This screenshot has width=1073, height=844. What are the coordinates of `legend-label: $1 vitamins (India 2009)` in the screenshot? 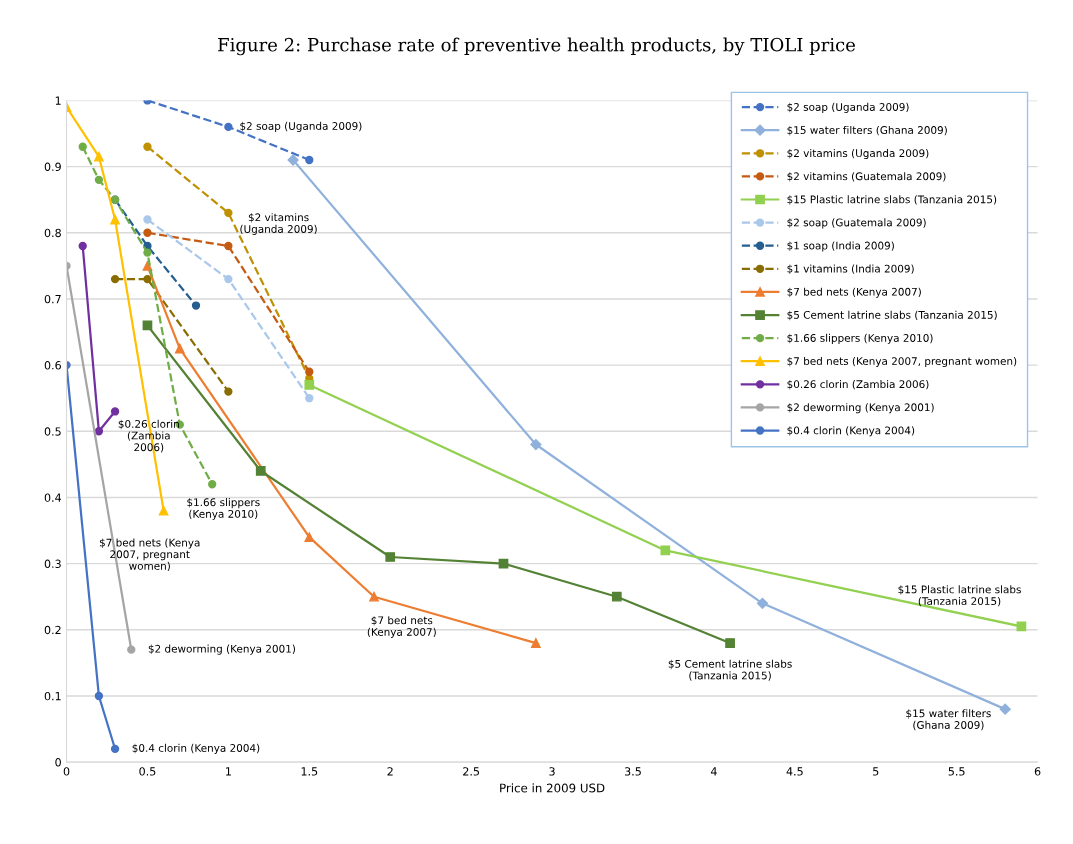 It's located at (850, 269).